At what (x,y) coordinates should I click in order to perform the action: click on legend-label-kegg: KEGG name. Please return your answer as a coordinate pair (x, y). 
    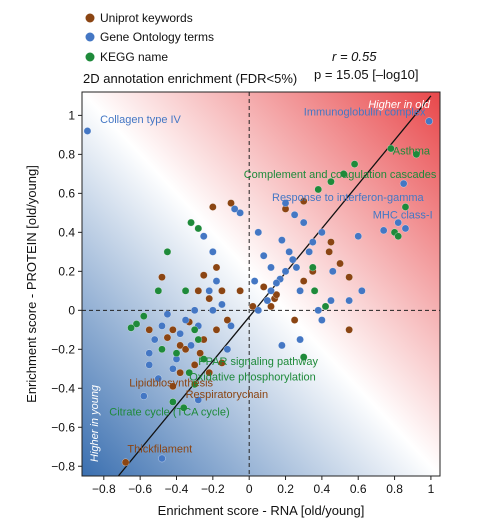
    Looking at the image, I should click on (134, 57).